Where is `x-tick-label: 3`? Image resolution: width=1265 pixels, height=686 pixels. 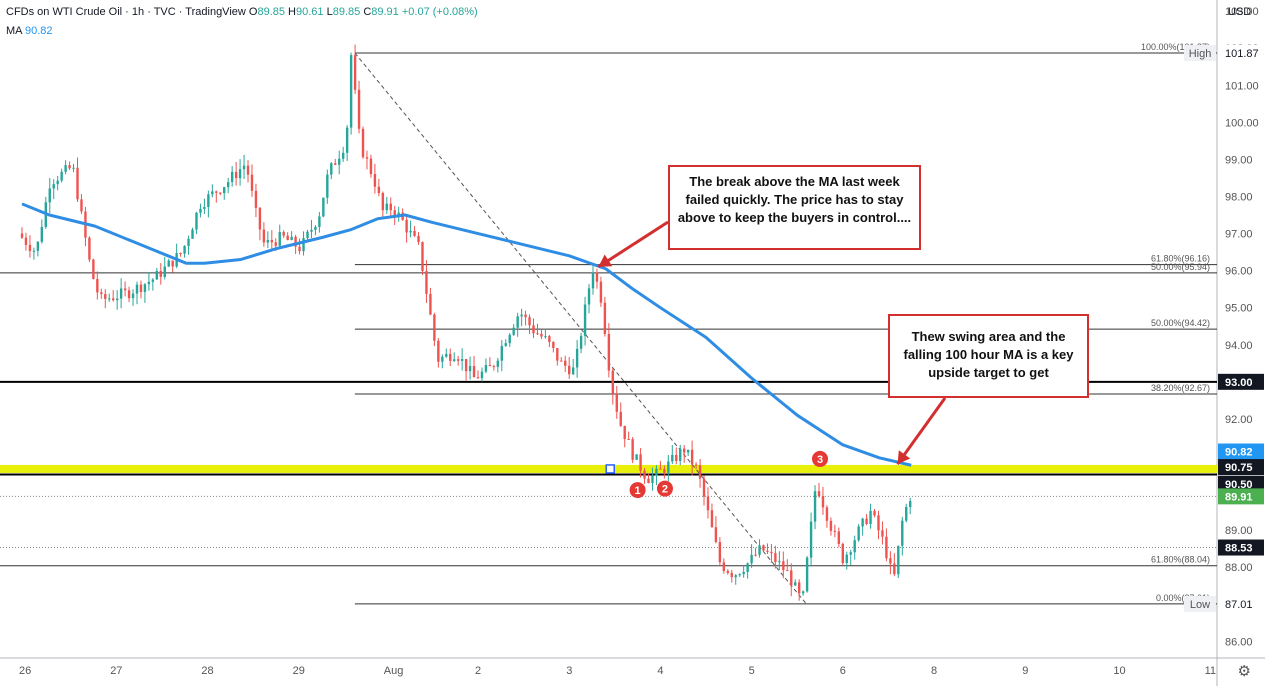 x-tick-label: 3 is located at coordinates (569, 671).